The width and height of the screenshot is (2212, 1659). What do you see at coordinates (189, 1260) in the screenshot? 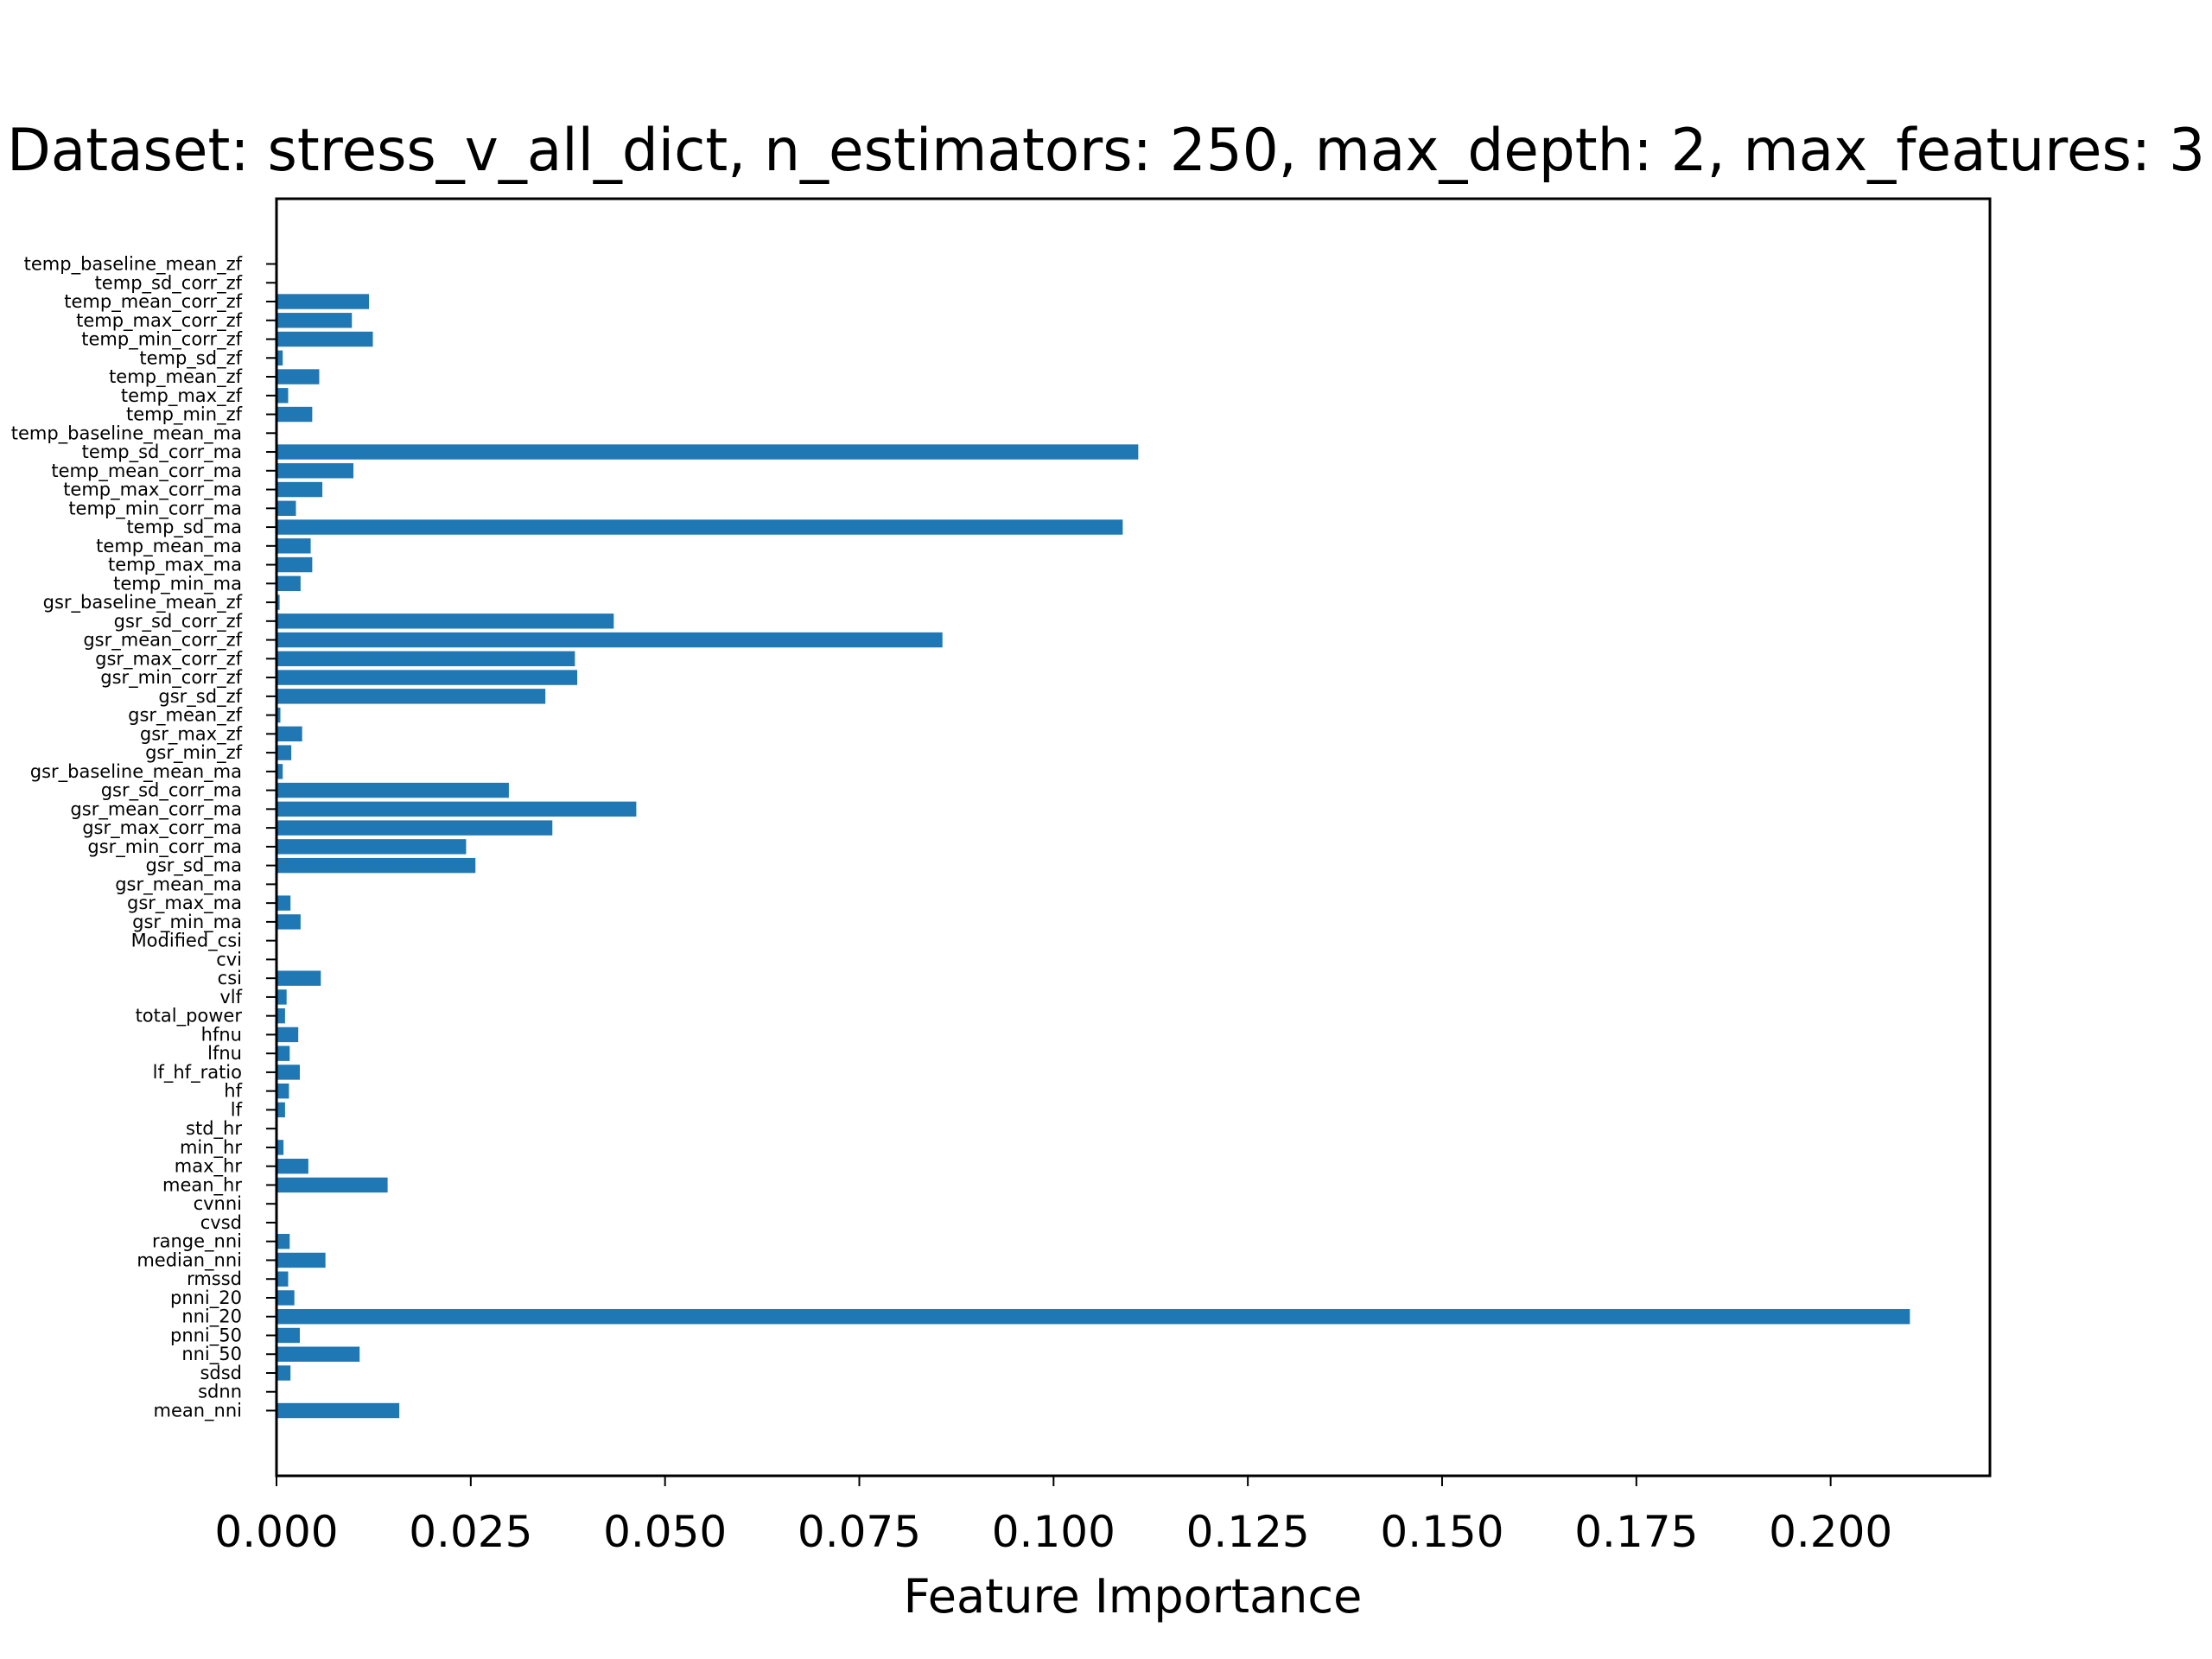
I see `y-tick-label: median_nni` at bounding box center [189, 1260].